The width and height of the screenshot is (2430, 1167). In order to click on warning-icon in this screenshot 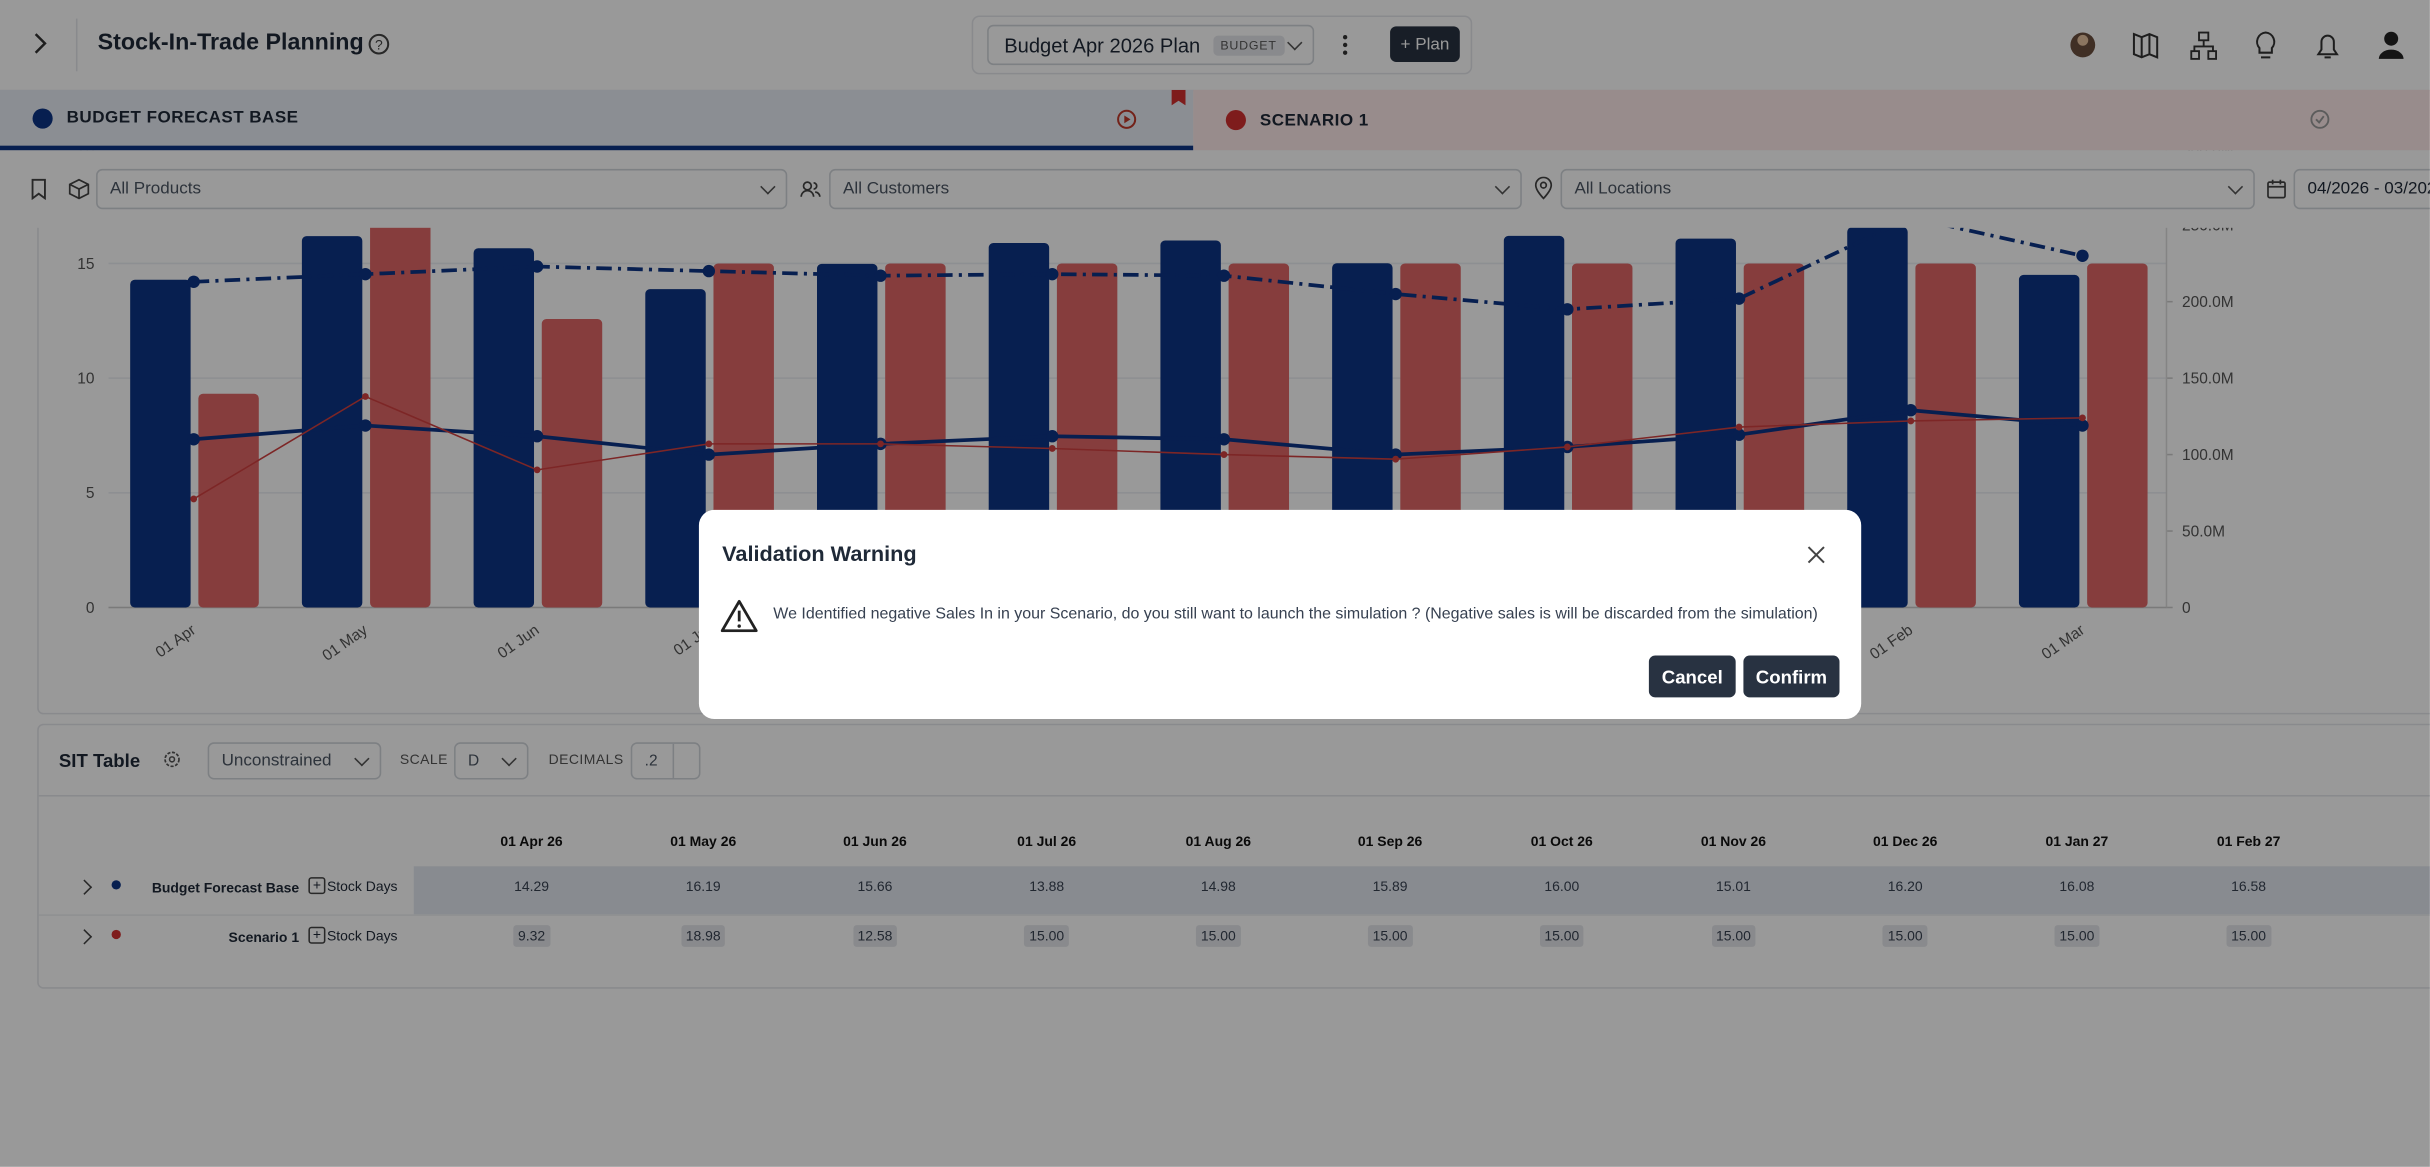, I will do `click(739, 616)`.